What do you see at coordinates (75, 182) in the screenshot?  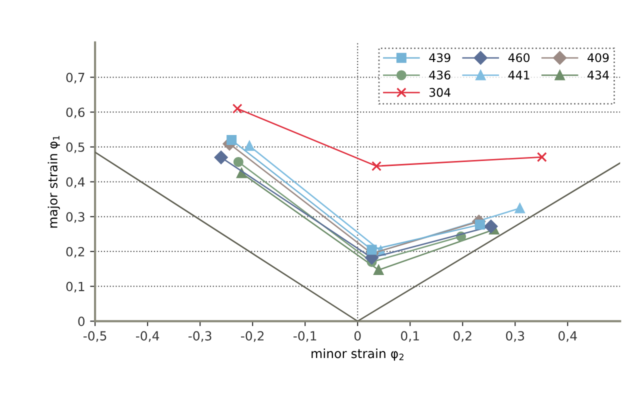 I see `y-tick-label: 0,4` at bounding box center [75, 182].